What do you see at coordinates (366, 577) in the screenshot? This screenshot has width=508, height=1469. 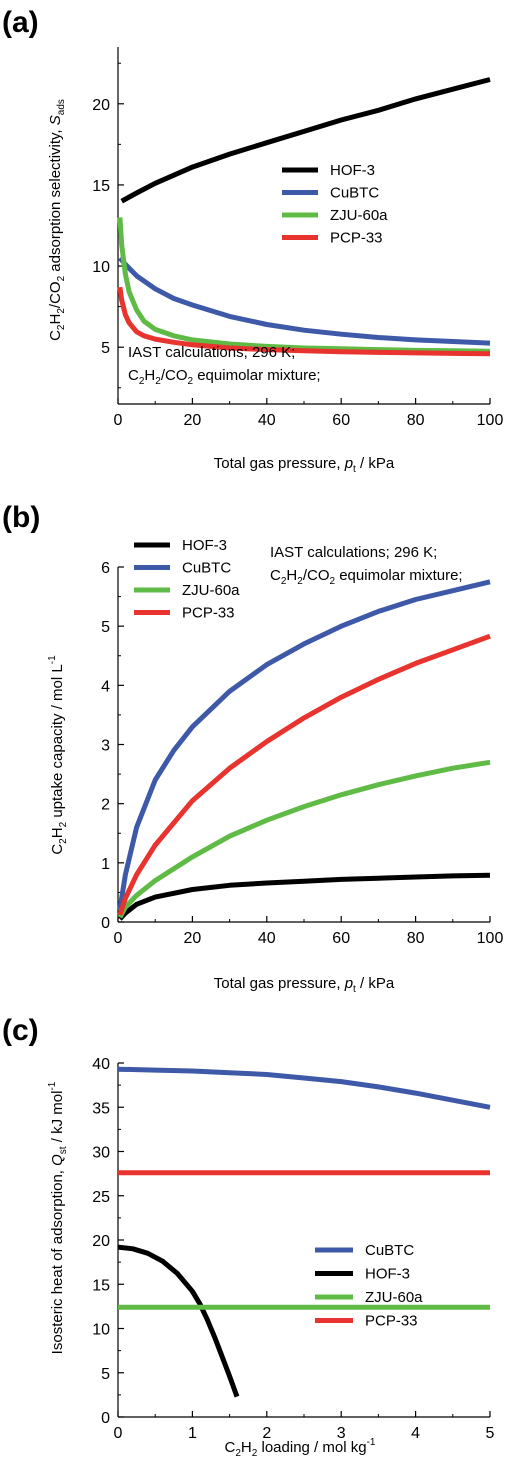 I see `panel-b-annotation-line2: C2H2/CO2 equimolar mixture;` at bounding box center [366, 577].